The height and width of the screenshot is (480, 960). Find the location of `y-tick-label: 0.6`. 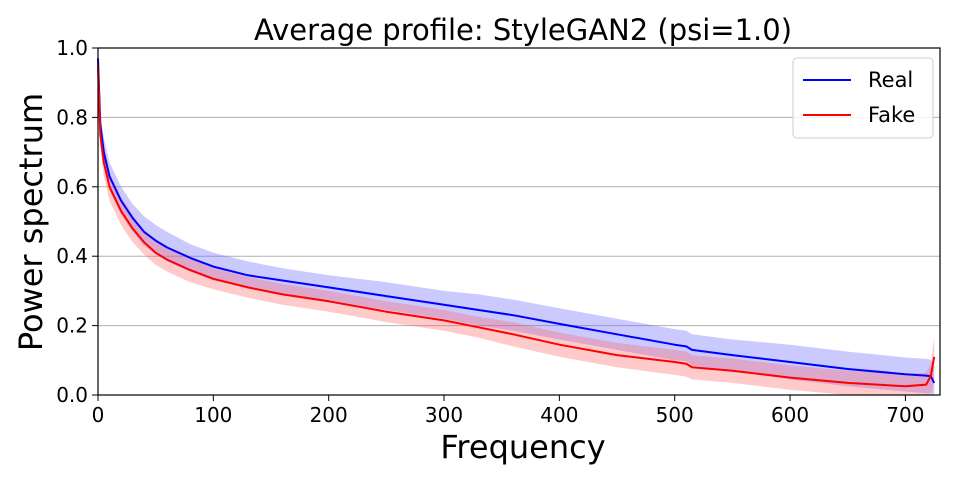

y-tick-label: 0.6 is located at coordinates (72, 187).